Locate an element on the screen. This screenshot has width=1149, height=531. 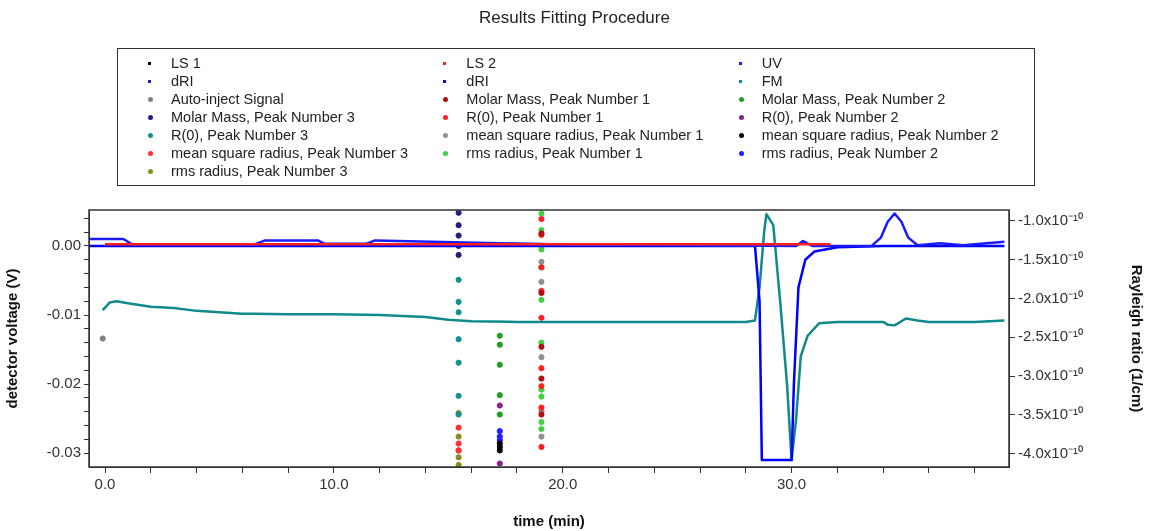
y-axis-title: detector voltage (V) is located at coordinates (12, 338).